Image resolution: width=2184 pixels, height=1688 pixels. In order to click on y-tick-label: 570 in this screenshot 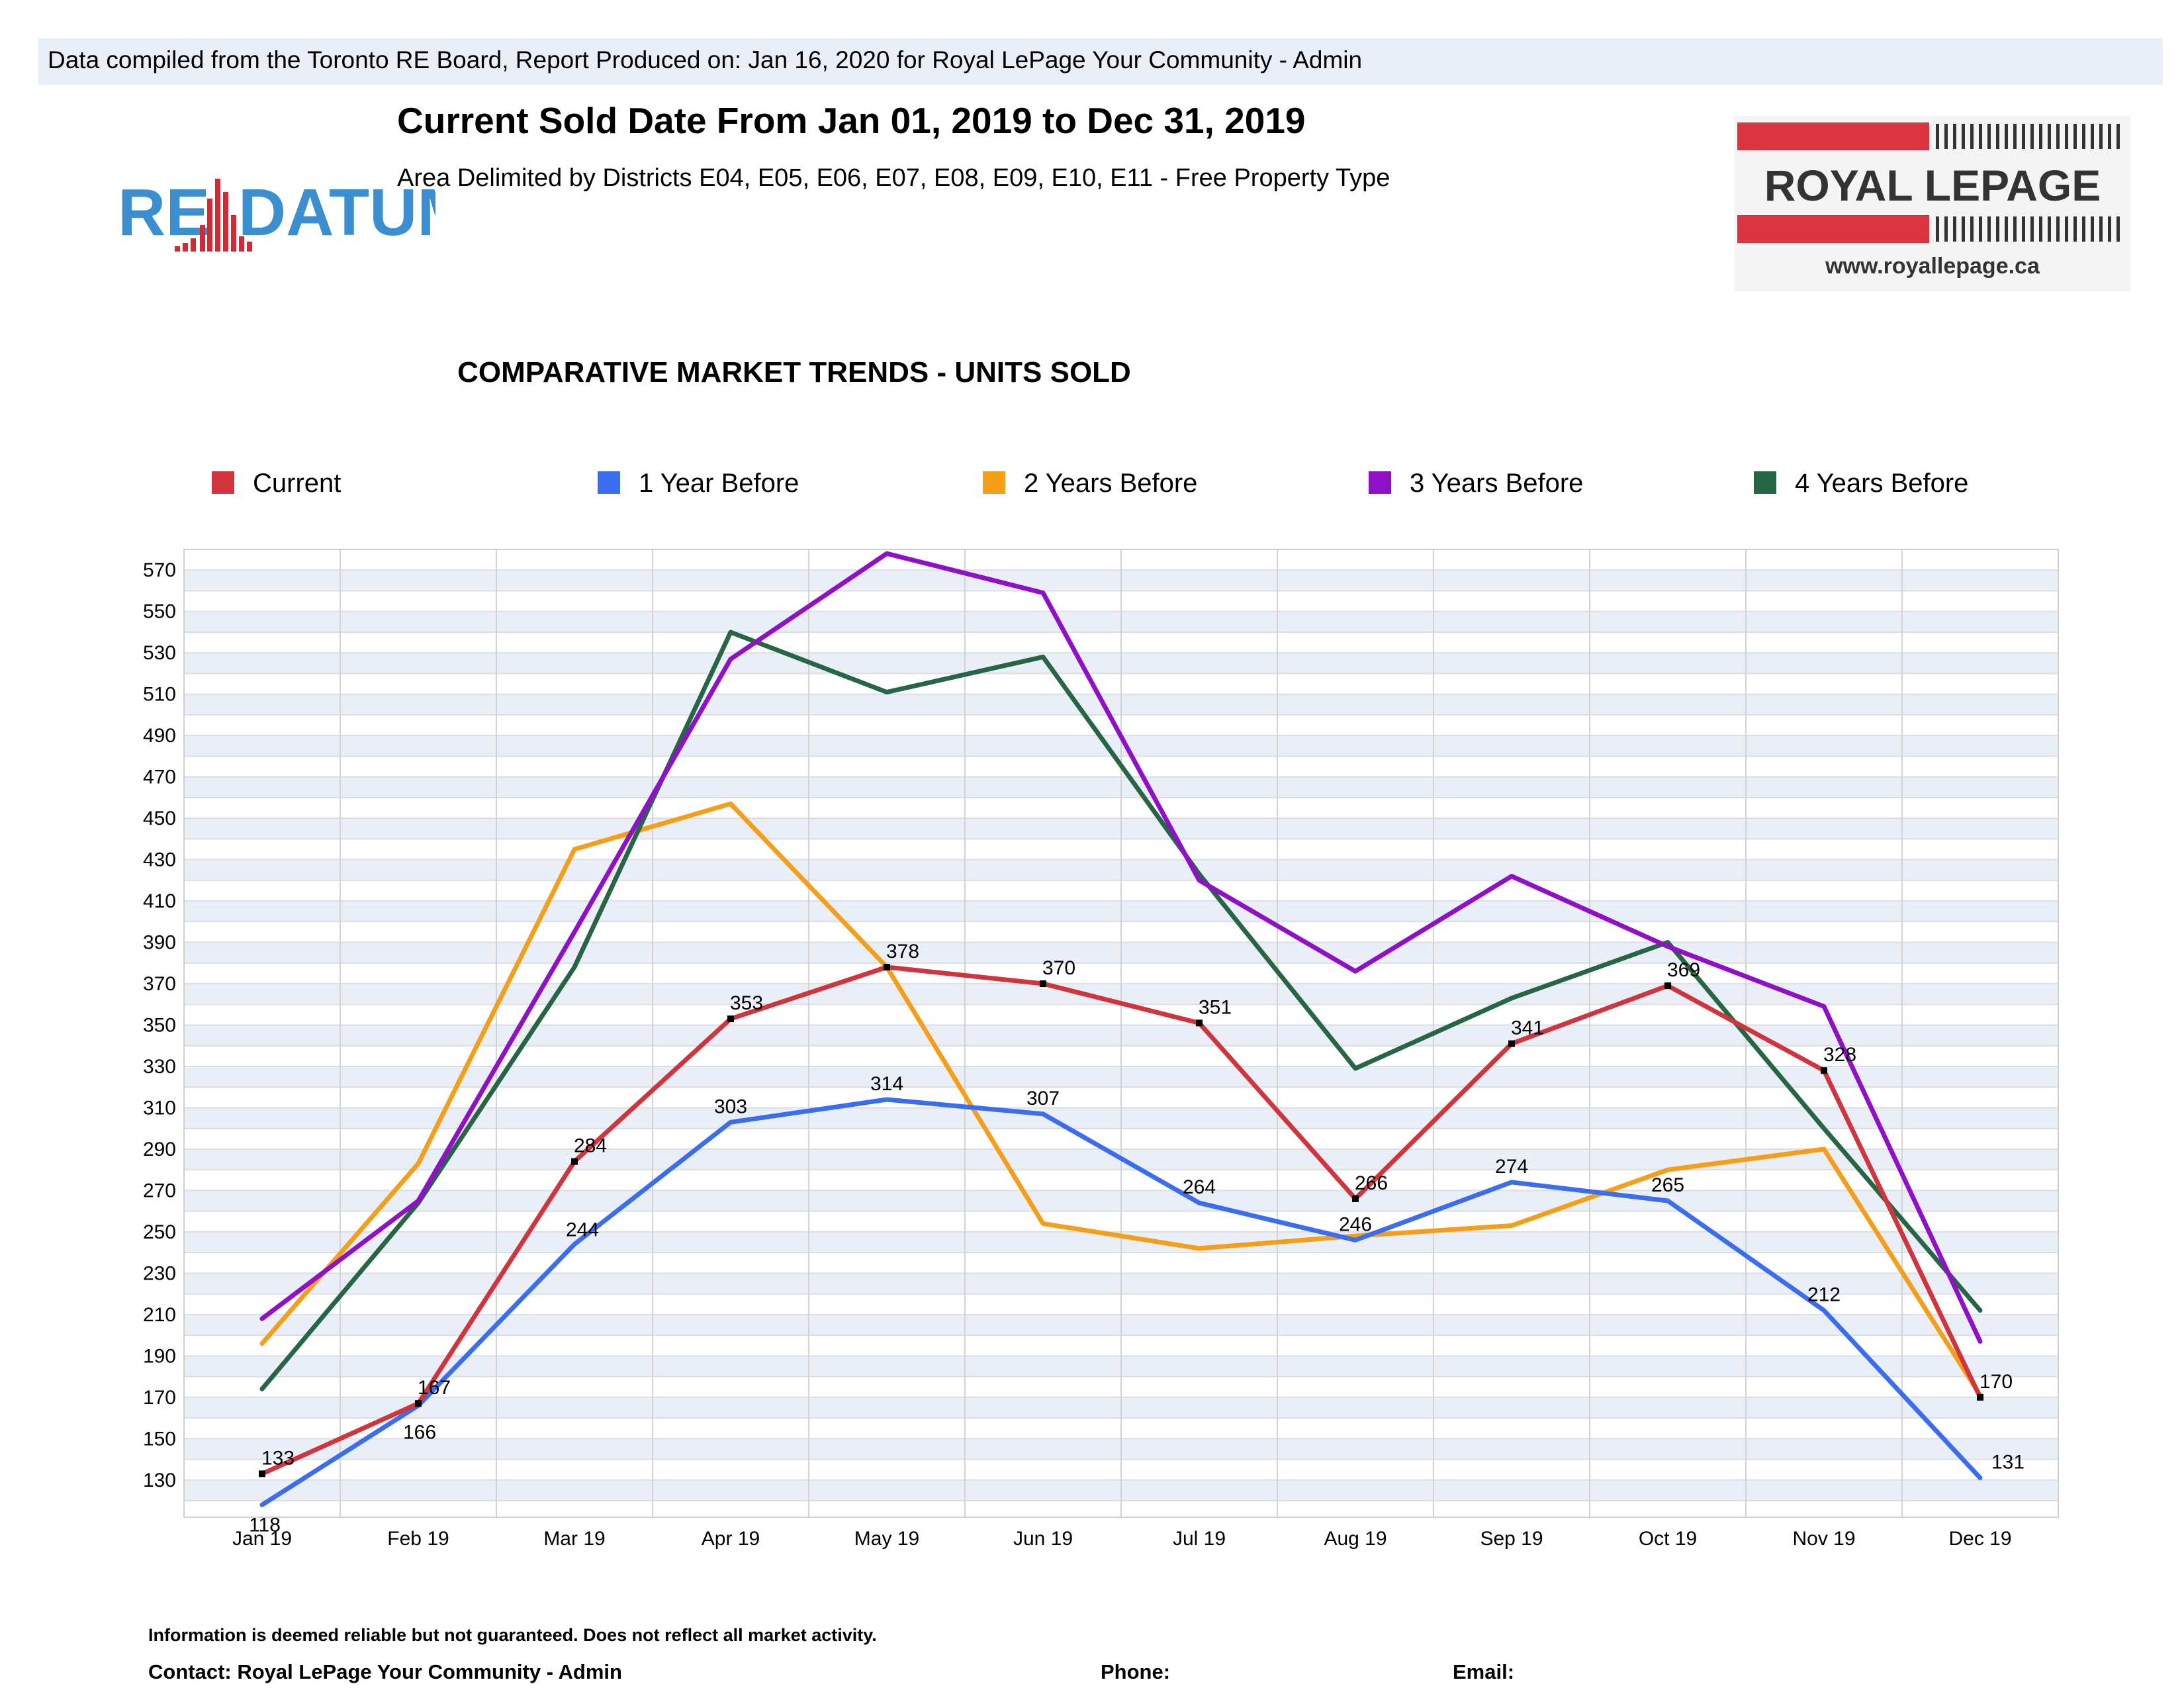, I will do `click(159, 570)`.